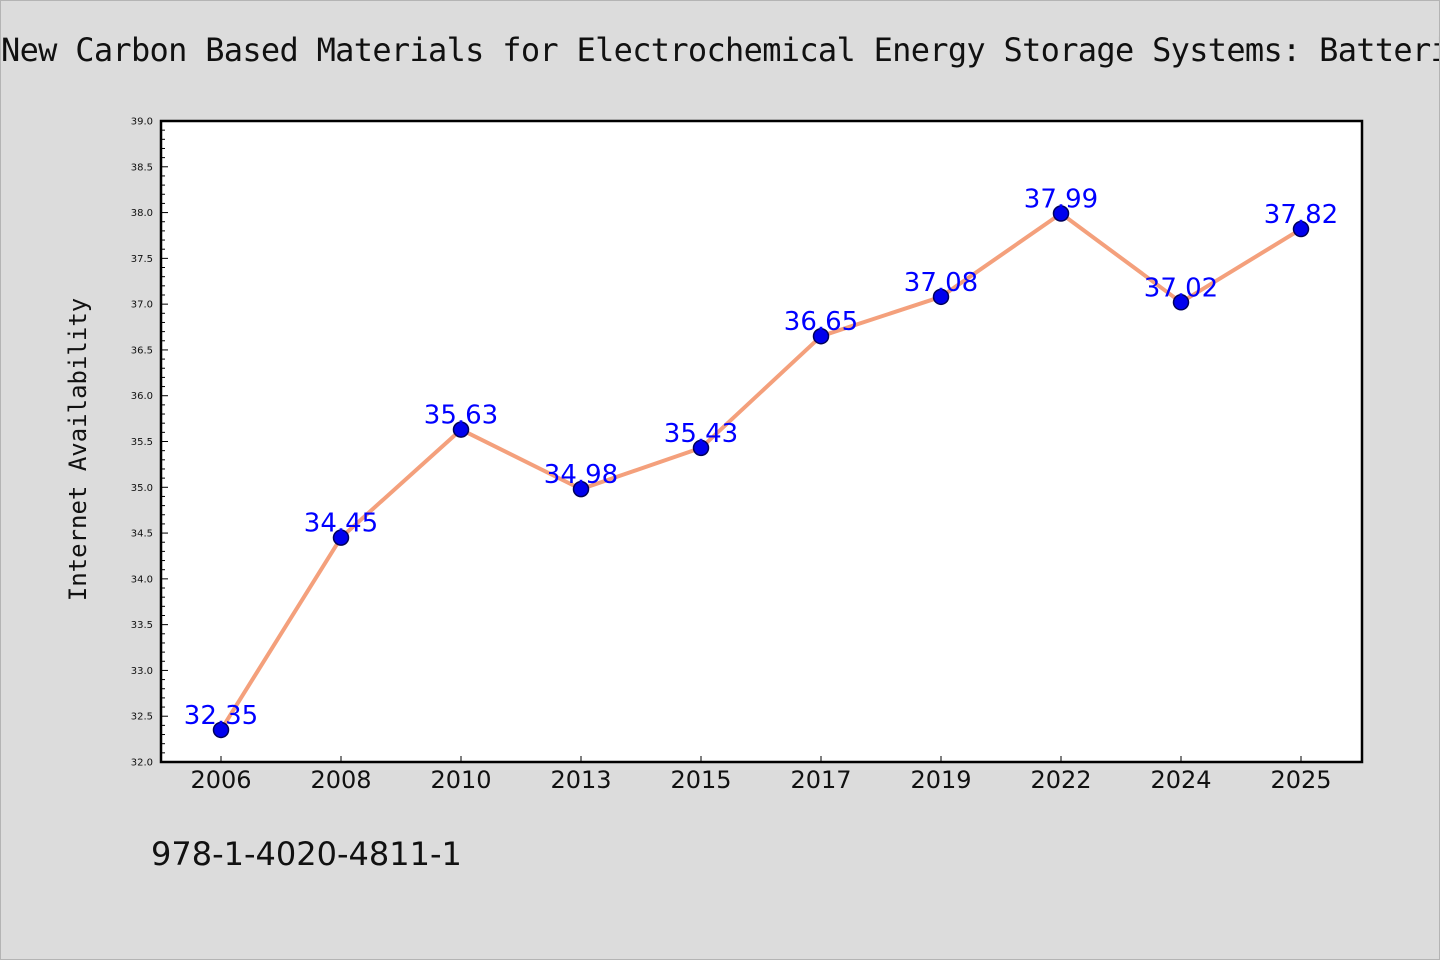  Describe the element at coordinates (821, 322) in the screenshot. I see `data-label: 36.65` at that location.